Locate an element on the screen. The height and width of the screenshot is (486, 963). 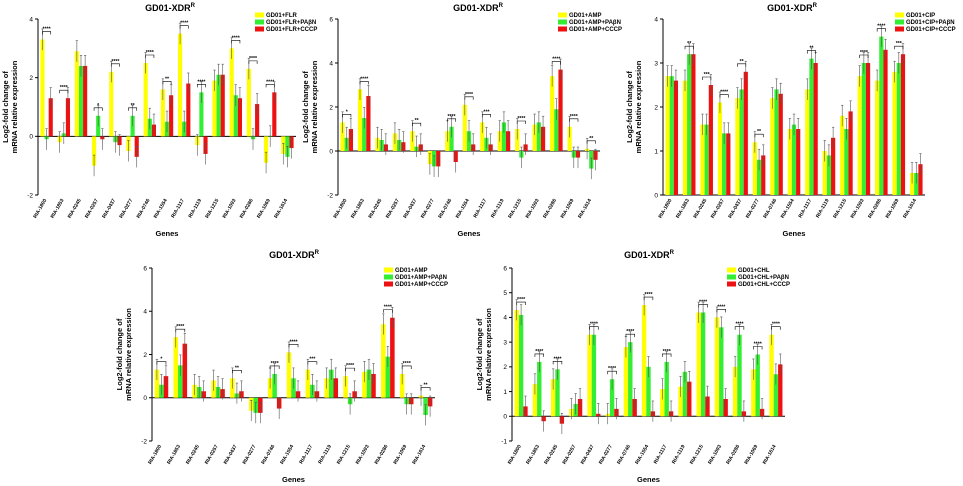
gene-tick-label: RIA-1215 is located at coordinates (212, 209).